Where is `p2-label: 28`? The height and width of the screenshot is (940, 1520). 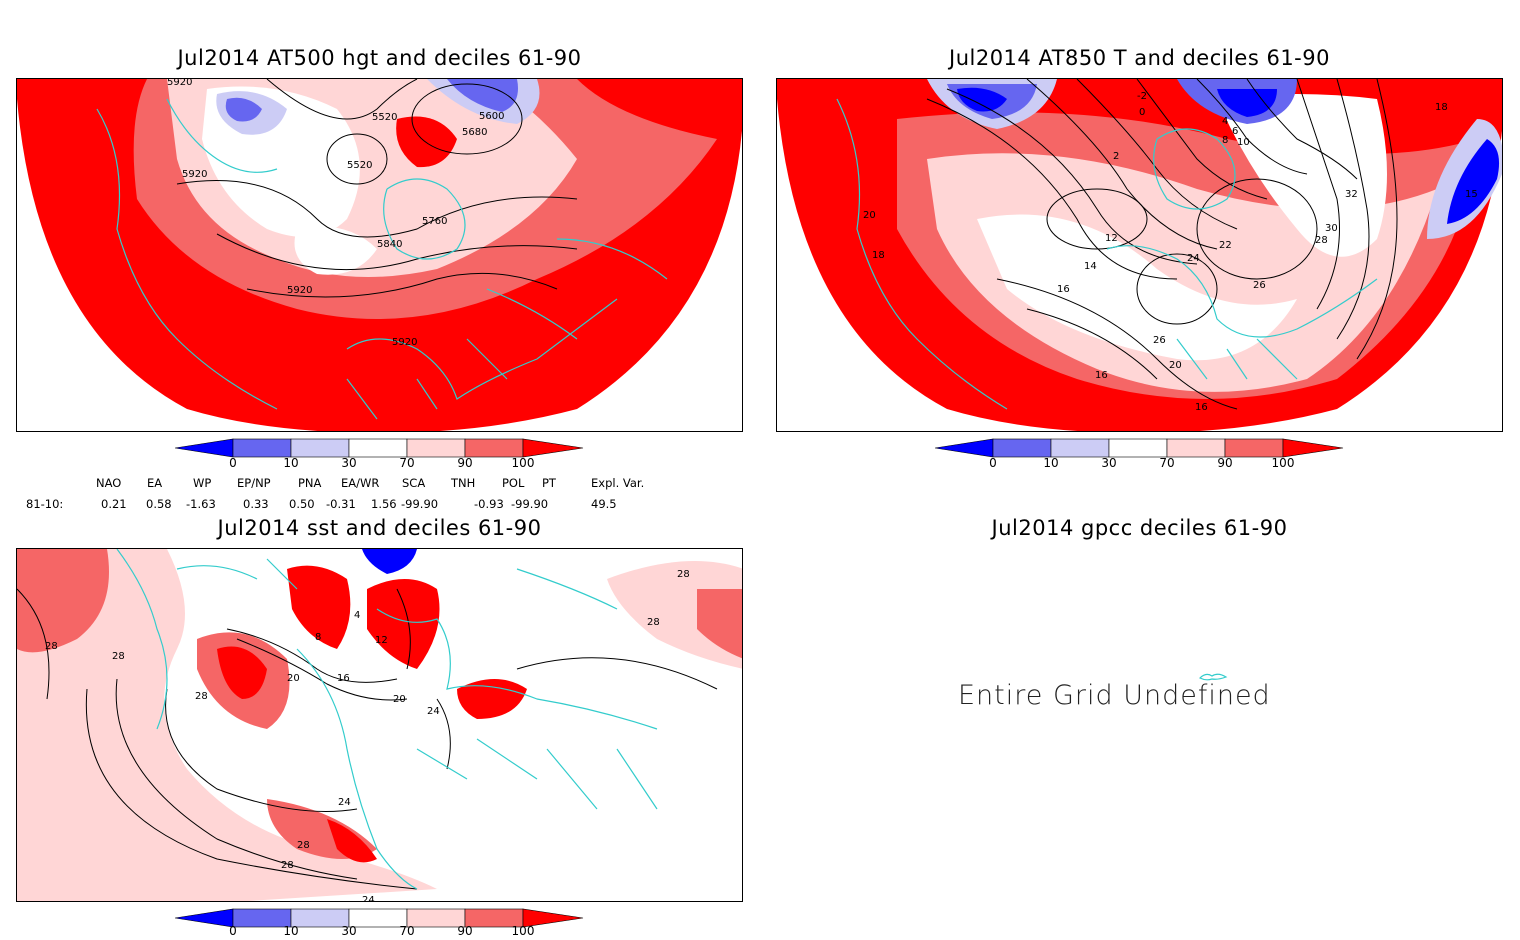 p2-label: 28 is located at coordinates (1321, 240).